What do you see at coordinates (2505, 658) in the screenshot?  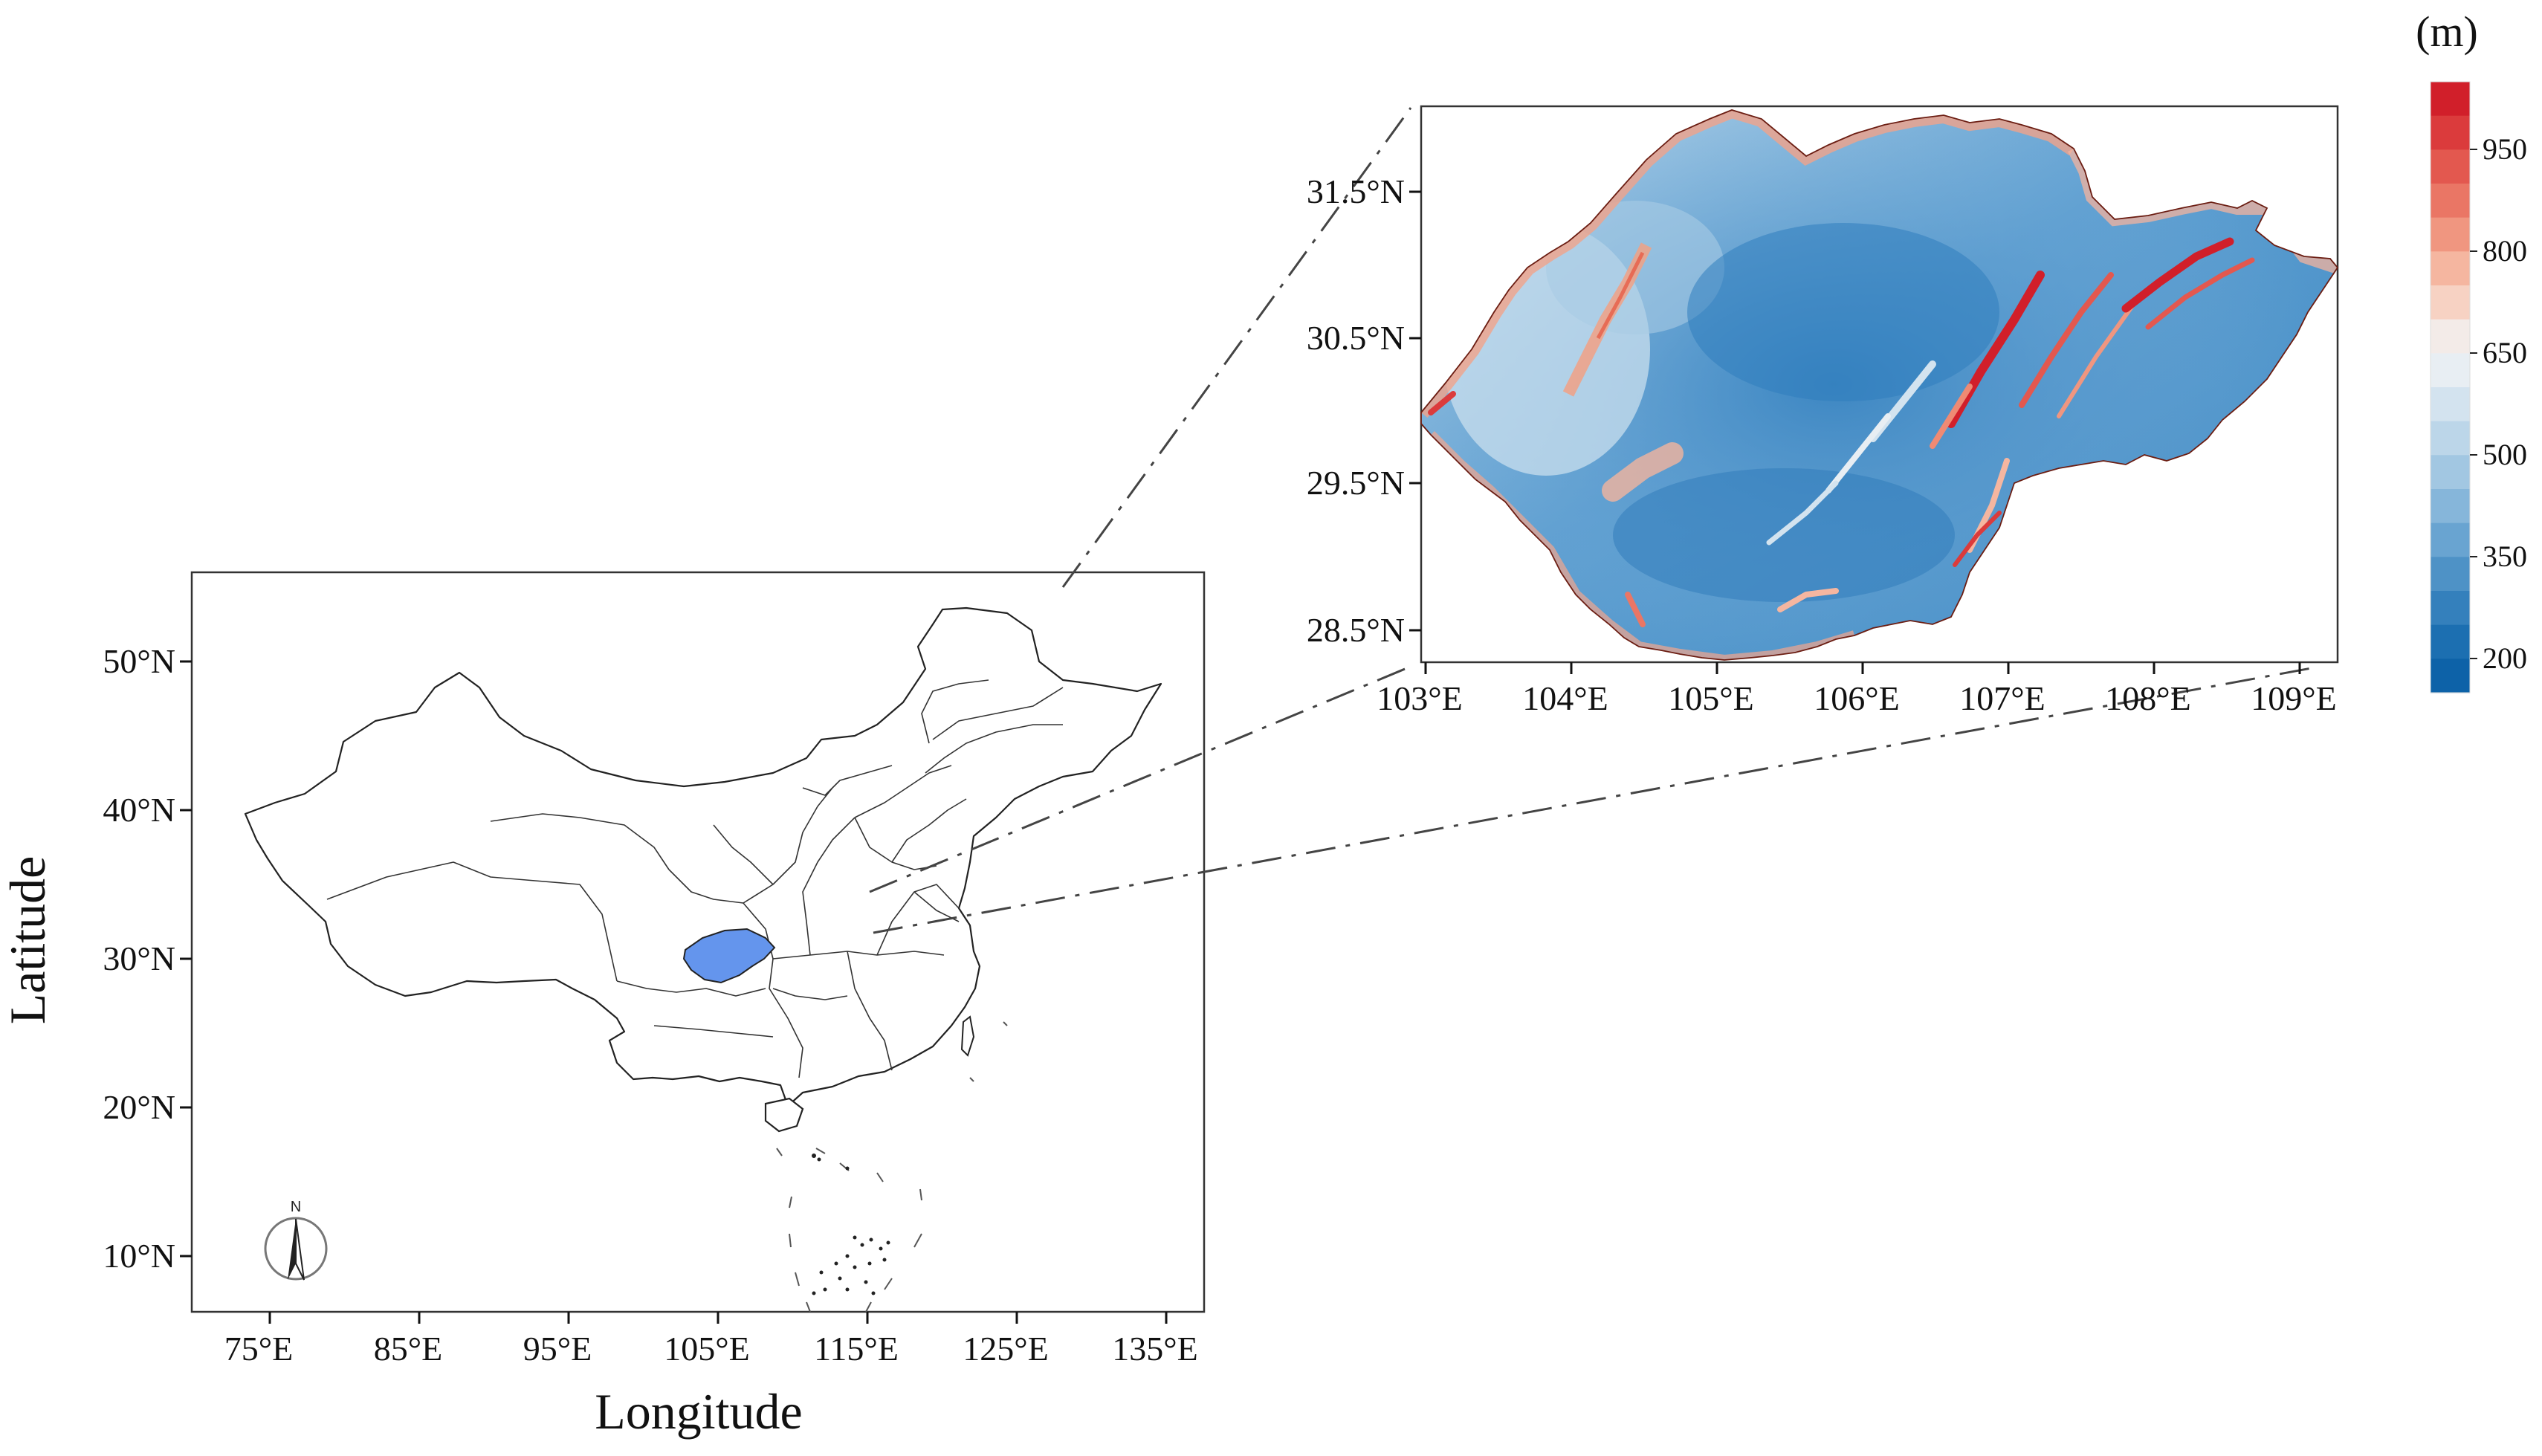 I see `colorbar-tick-label: 200` at bounding box center [2505, 658].